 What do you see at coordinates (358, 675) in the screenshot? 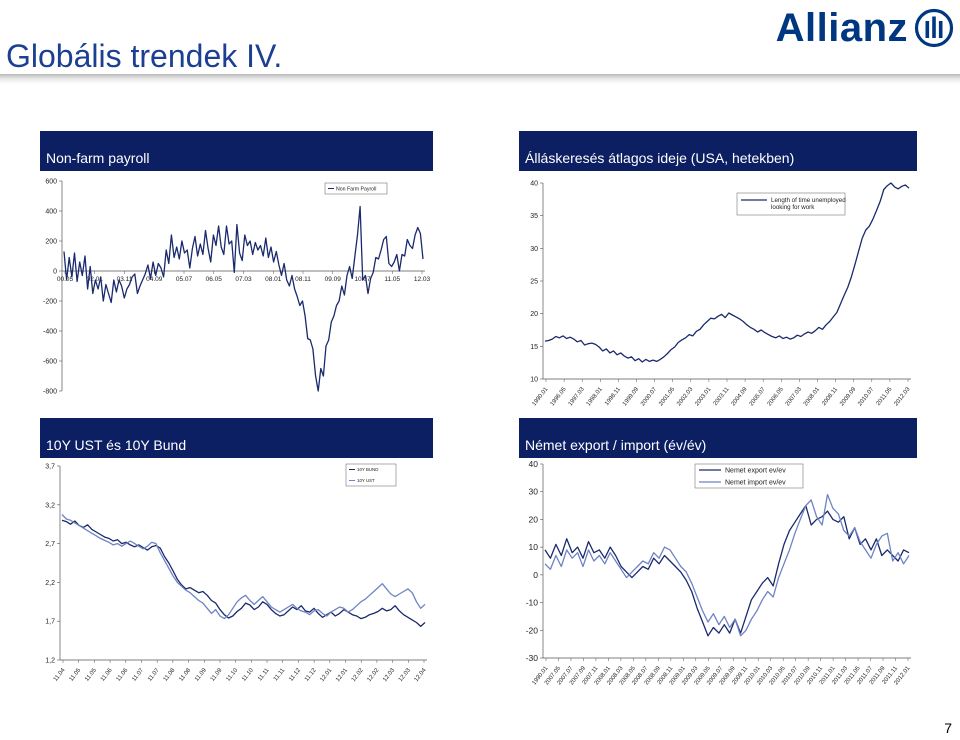
I see `bonds-x-tick-label: 12.02` at bounding box center [358, 675].